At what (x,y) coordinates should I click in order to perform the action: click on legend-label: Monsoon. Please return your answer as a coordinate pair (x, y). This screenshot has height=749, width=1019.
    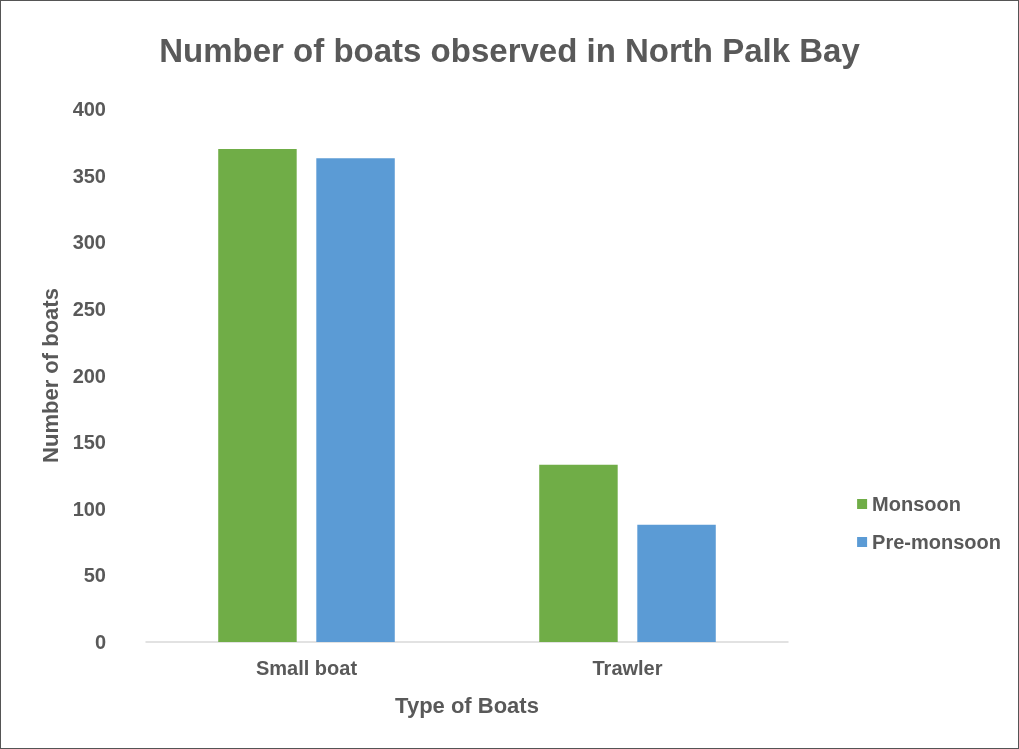
    Looking at the image, I should click on (916, 504).